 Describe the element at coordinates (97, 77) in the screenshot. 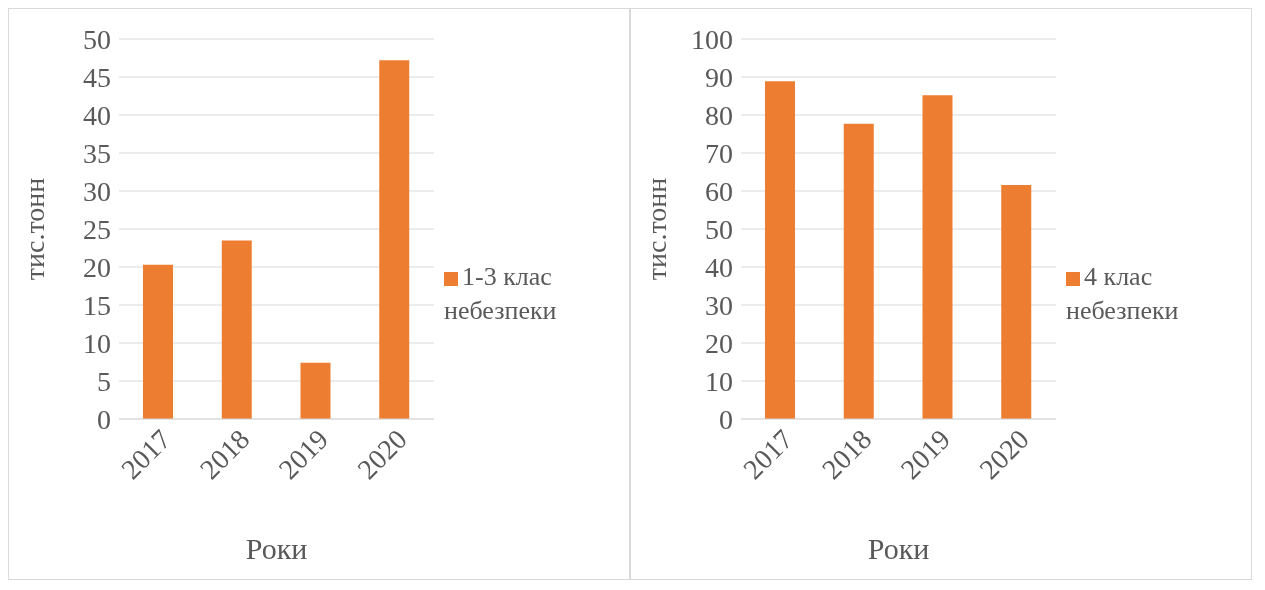

I see `y-tick-label: 45` at that location.